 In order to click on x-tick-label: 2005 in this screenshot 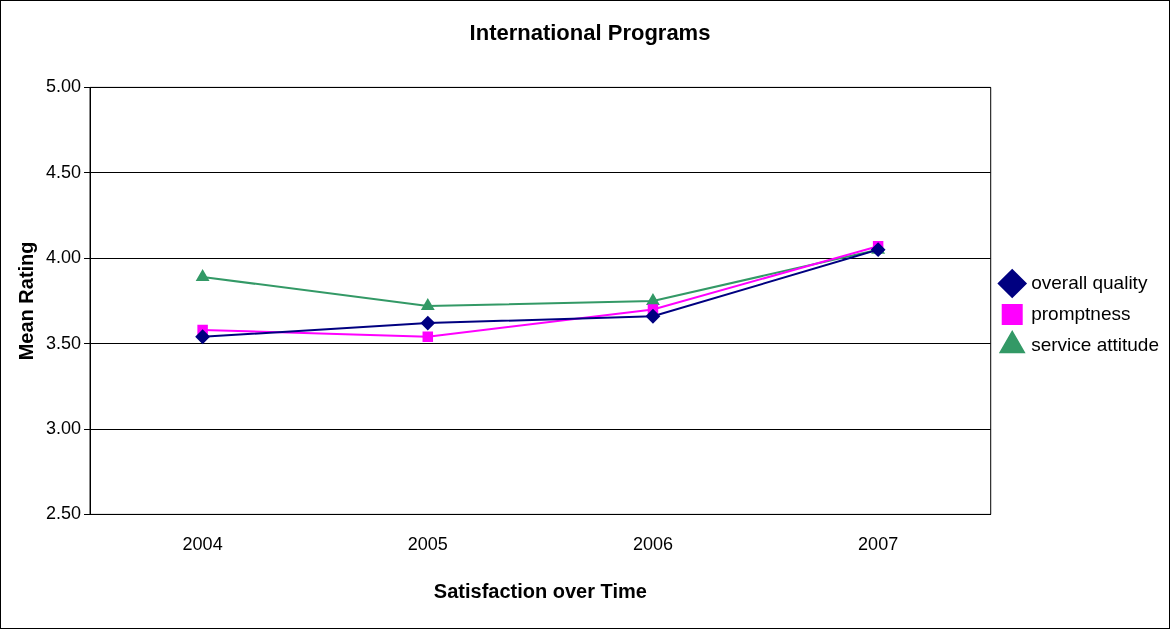, I will do `click(427, 544)`.